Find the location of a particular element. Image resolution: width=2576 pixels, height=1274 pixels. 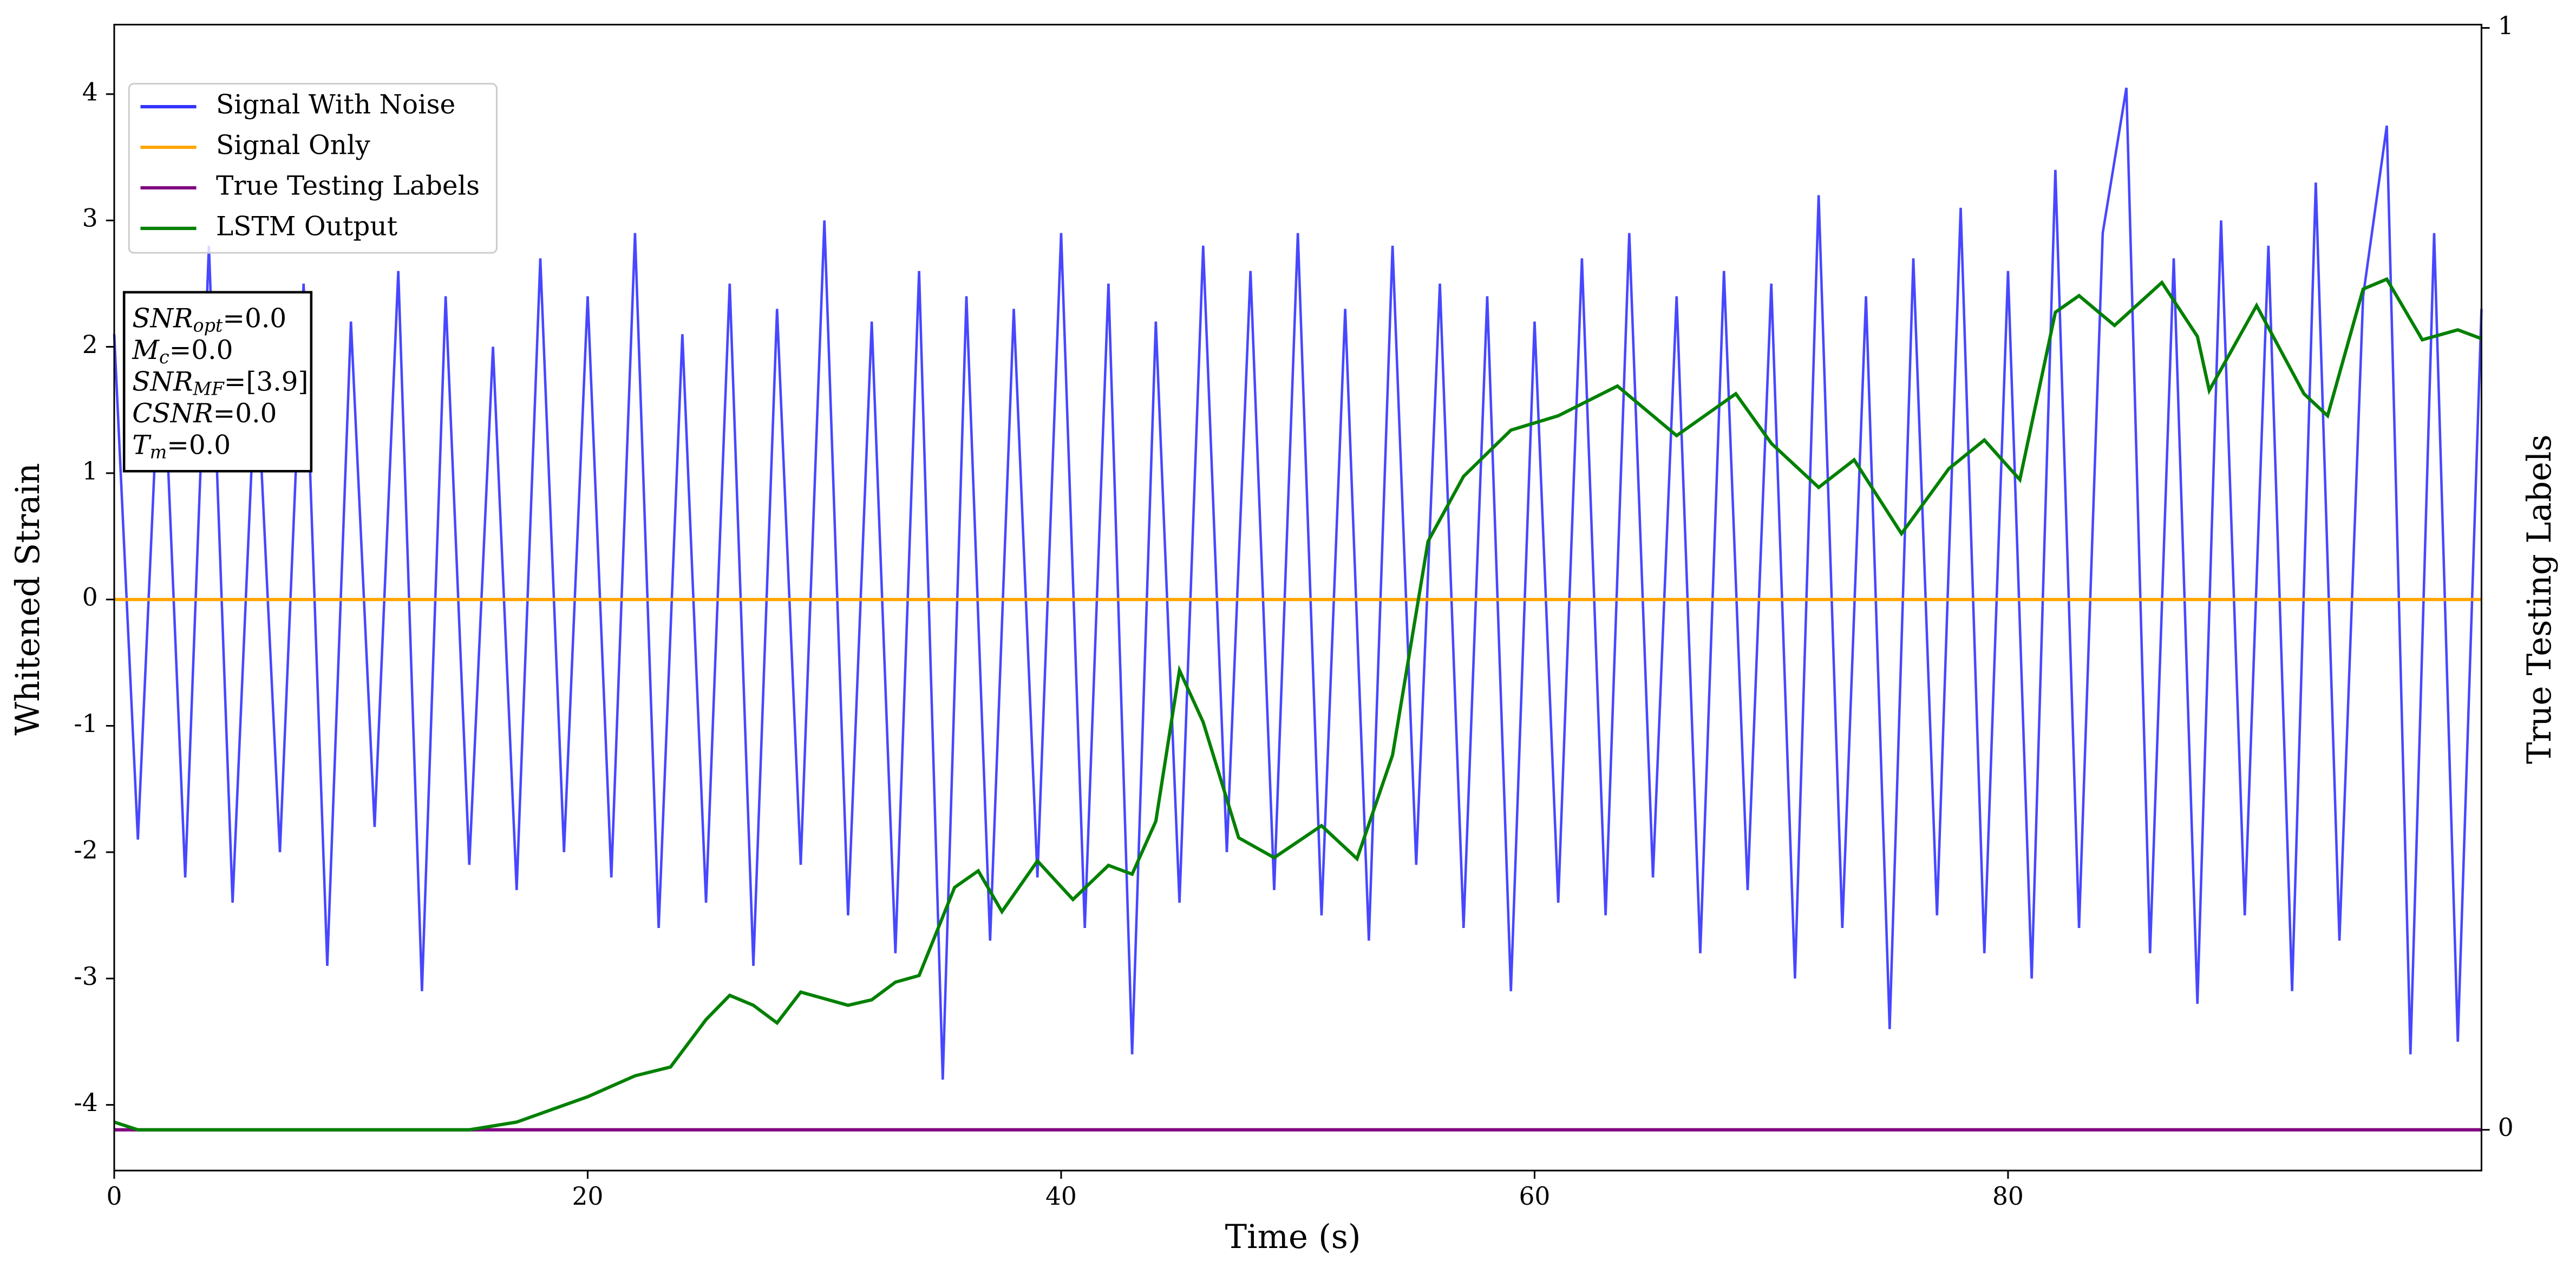

y2-tick-label: 1 is located at coordinates (2506, 25).